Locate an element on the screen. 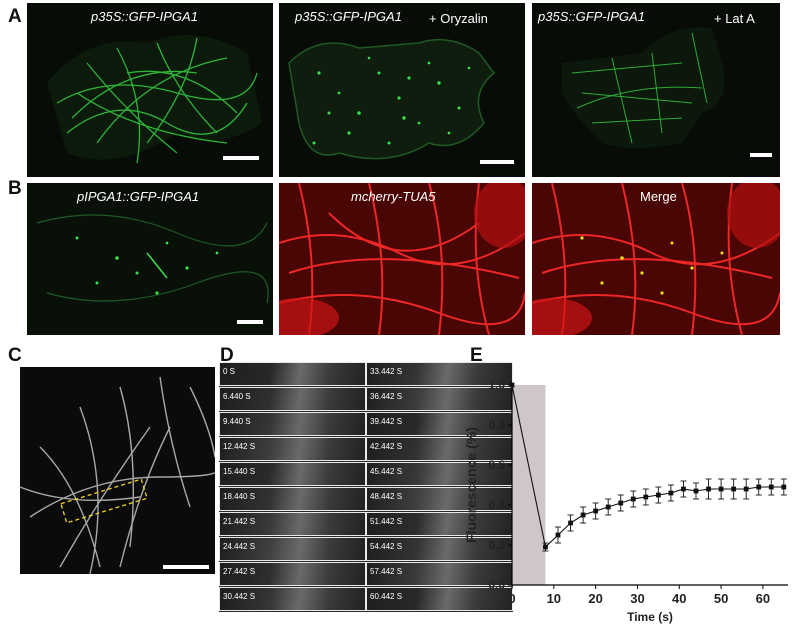  kymograph-frame: 12.442 S is located at coordinates (292, 449).